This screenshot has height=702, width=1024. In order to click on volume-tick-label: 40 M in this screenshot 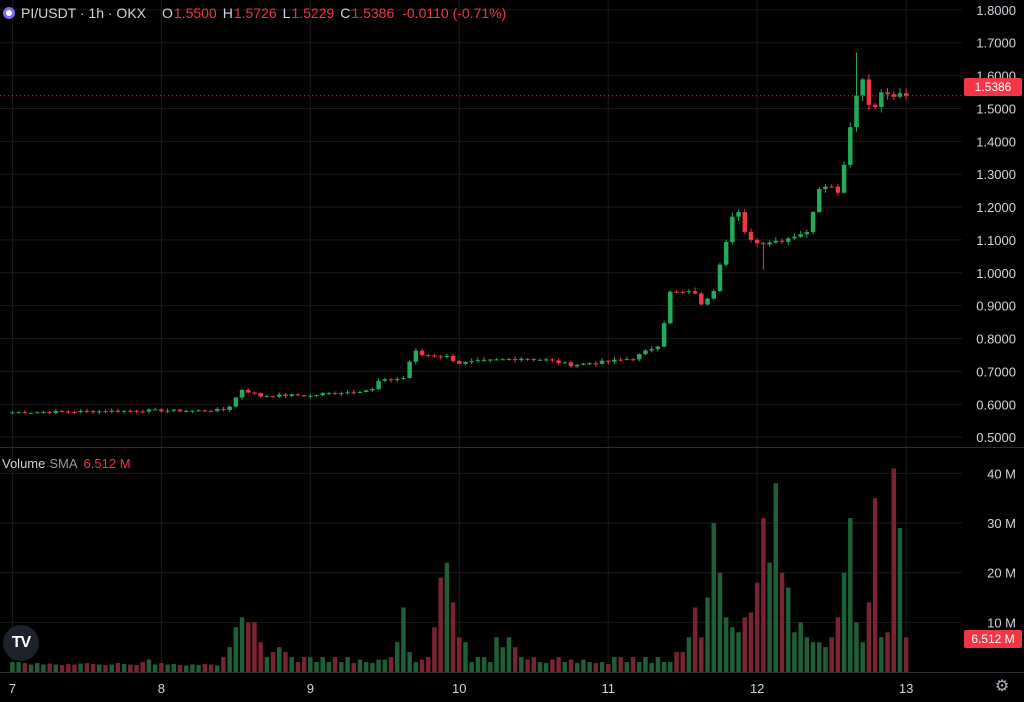, I will do `click(1001, 473)`.